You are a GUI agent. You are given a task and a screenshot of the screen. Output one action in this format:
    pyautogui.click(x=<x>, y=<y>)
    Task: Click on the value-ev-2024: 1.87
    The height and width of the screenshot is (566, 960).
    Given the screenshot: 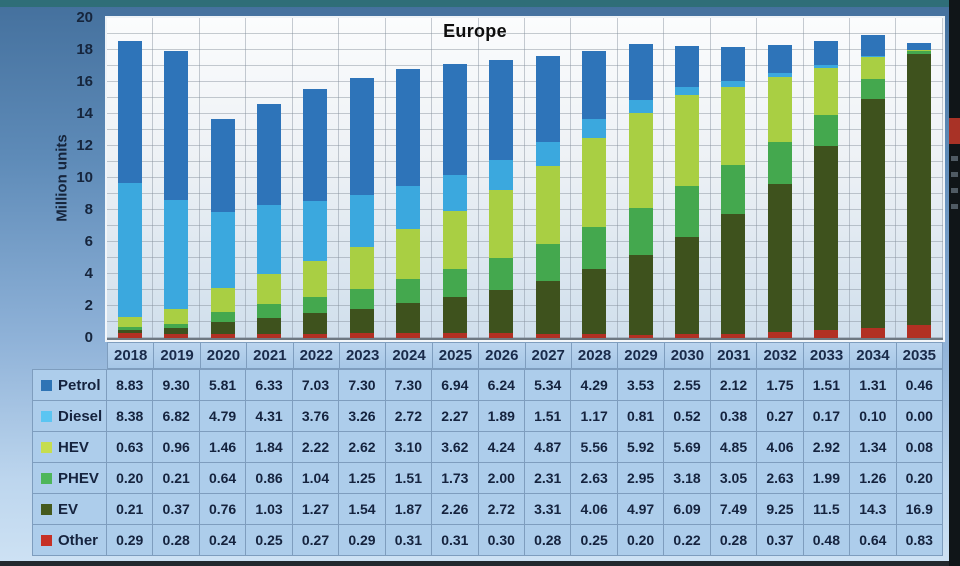 What is the action you would take?
    pyautogui.click(x=409, y=509)
    